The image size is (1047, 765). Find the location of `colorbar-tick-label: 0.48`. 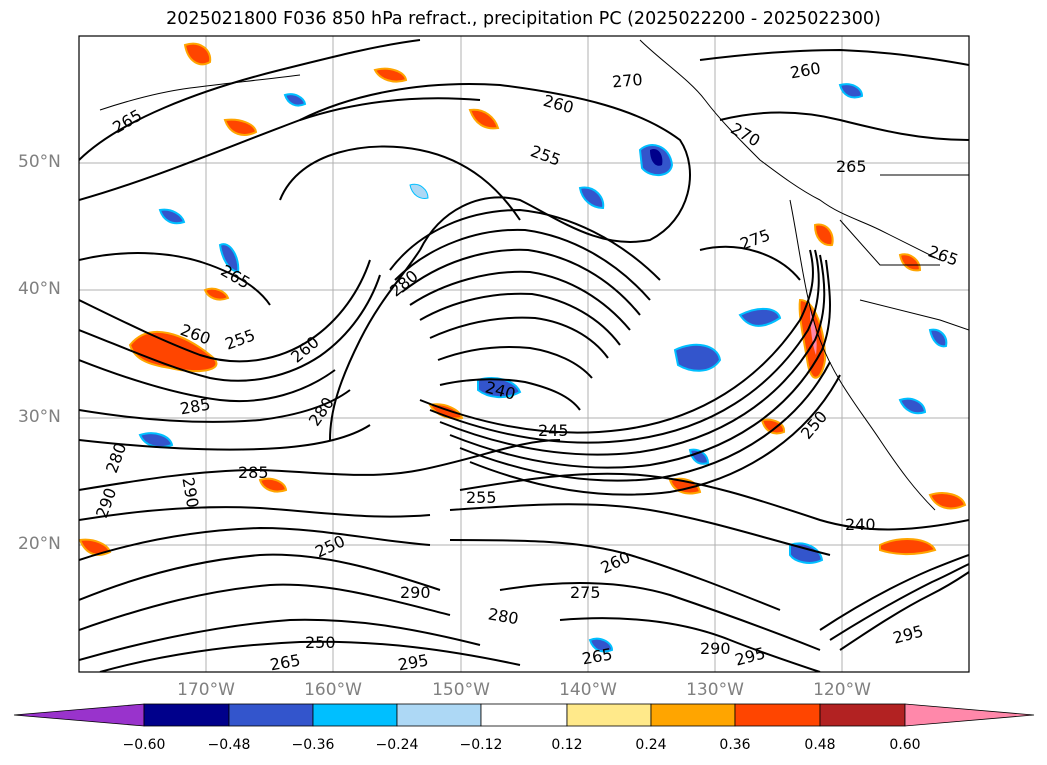

colorbar-tick-label: 0.48 is located at coordinates (820, 745).